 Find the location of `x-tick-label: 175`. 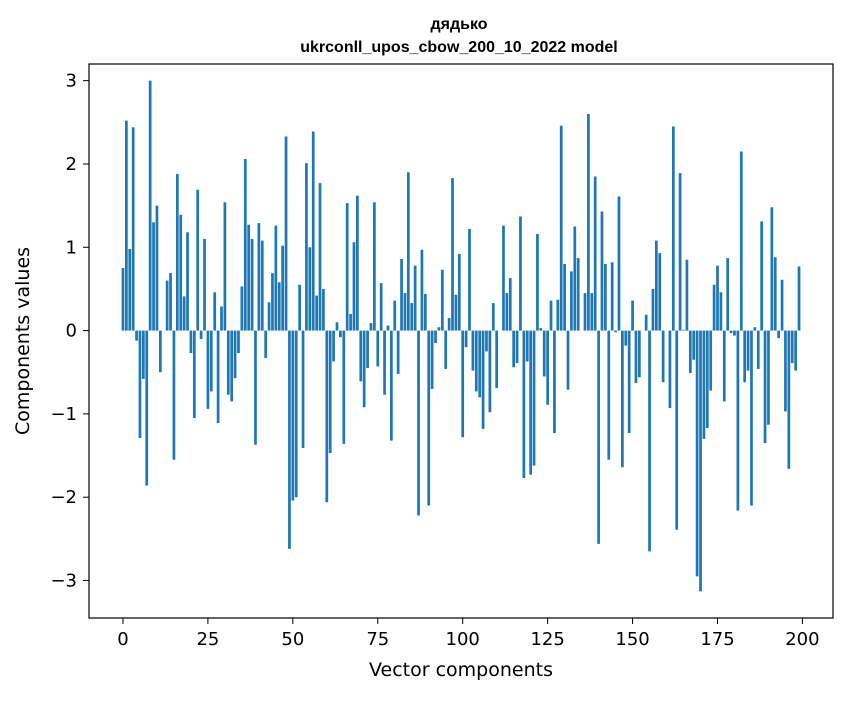

x-tick-label: 175 is located at coordinates (717, 639).